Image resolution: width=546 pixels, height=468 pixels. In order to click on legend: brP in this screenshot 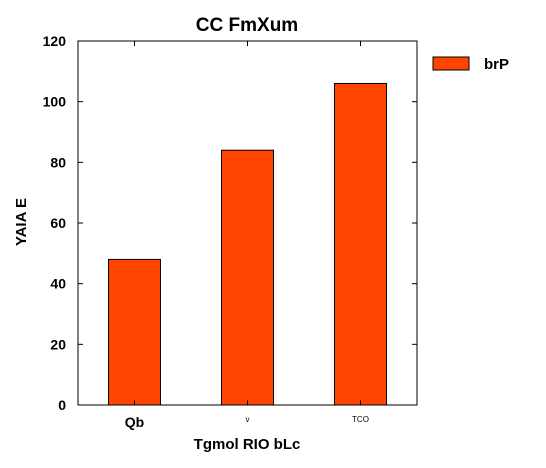, I will do `click(470, 64)`.